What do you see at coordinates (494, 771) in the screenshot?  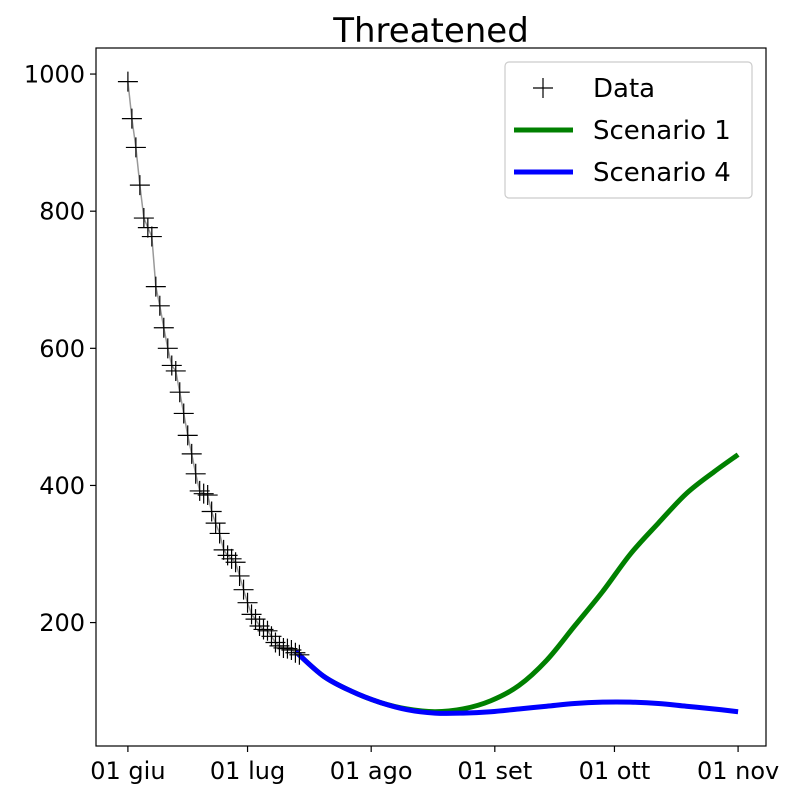 I see `x-tick-label: 01 set` at bounding box center [494, 771].